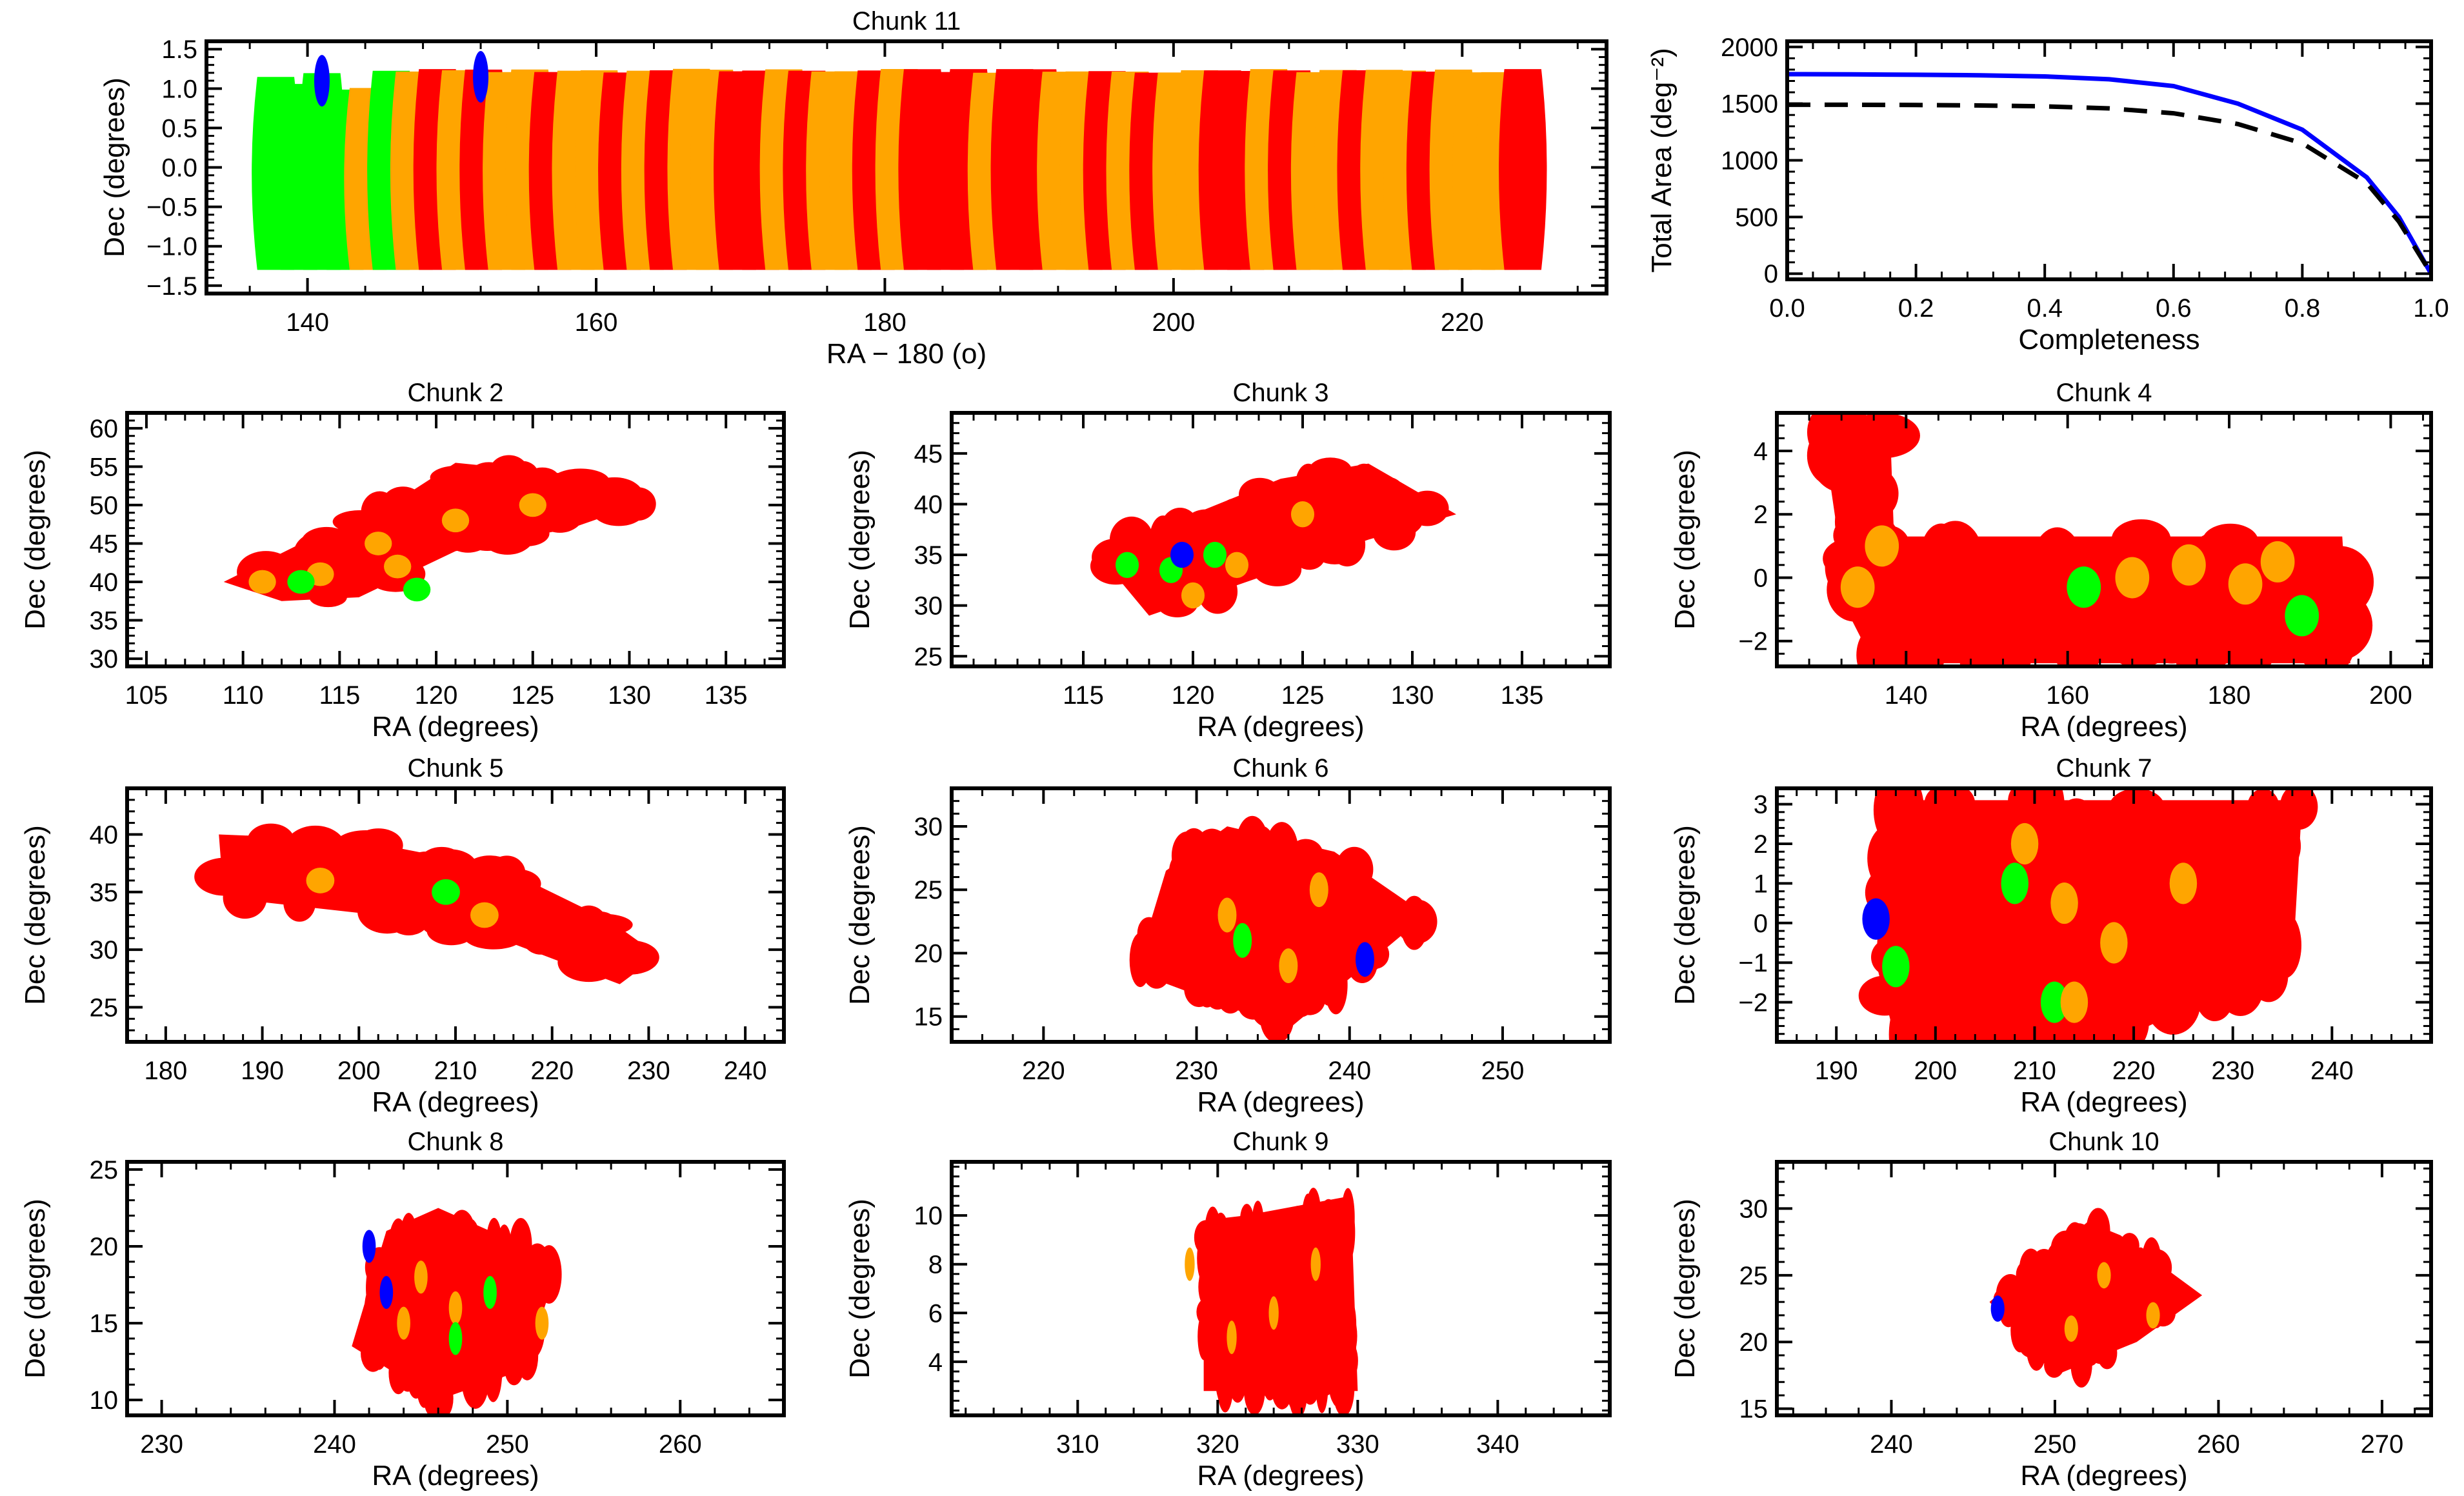 The image size is (2464, 1496). I want to click on x-tick-label: 110, so click(244, 695).